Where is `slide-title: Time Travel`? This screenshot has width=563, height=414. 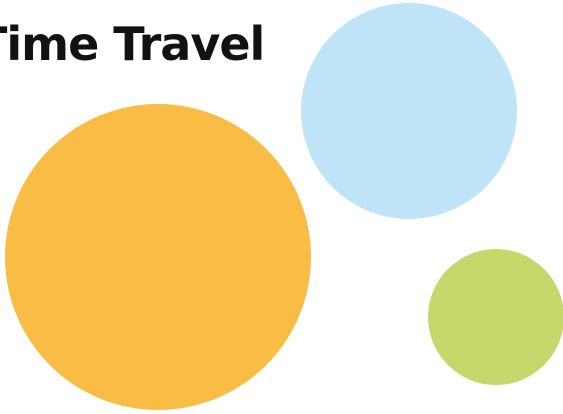 slide-title: Time Travel is located at coordinates (132, 44).